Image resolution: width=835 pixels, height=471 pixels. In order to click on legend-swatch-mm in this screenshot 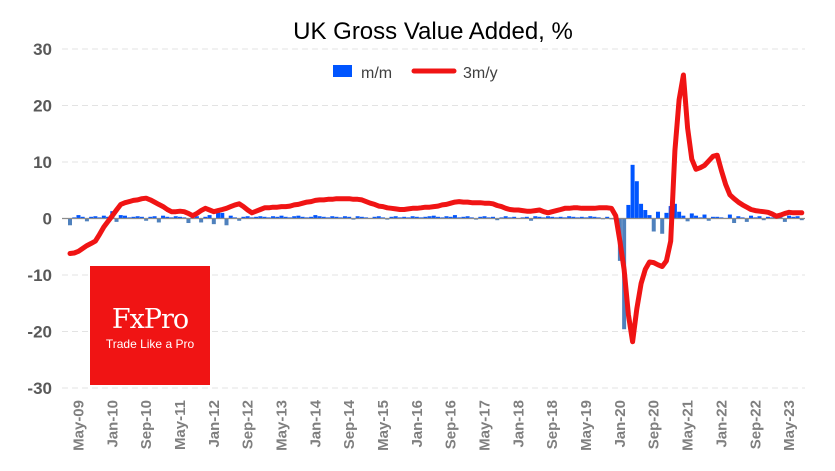, I will do `click(342, 71)`.